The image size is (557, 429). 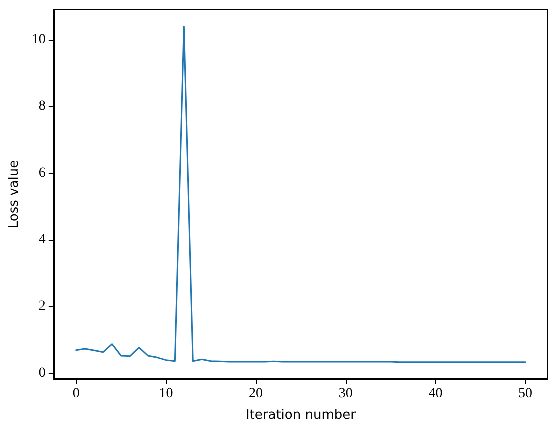 What do you see at coordinates (525, 394) in the screenshot?
I see `x-tick-label: 50` at bounding box center [525, 394].